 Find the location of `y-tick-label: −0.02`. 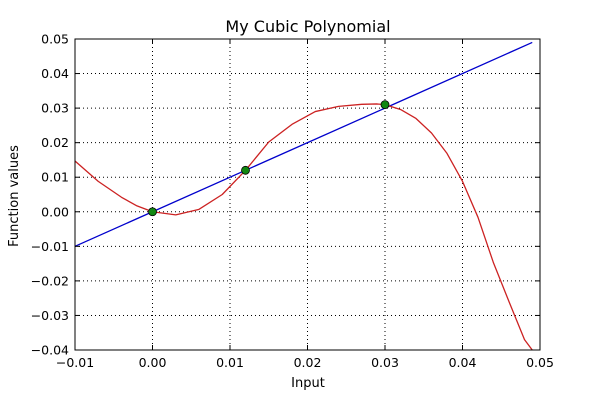

y-tick-label: −0.02 is located at coordinates (50, 280).